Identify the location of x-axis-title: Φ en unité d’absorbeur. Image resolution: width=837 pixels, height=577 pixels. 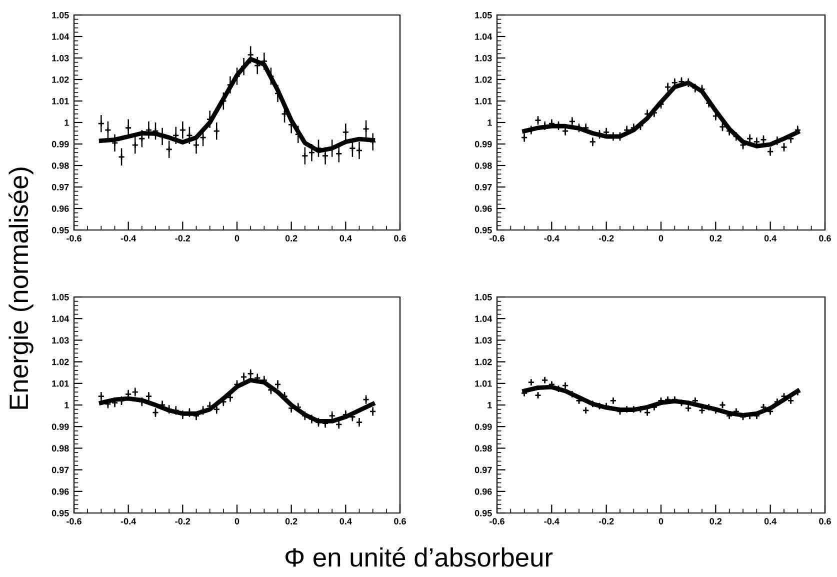
(419, 557).